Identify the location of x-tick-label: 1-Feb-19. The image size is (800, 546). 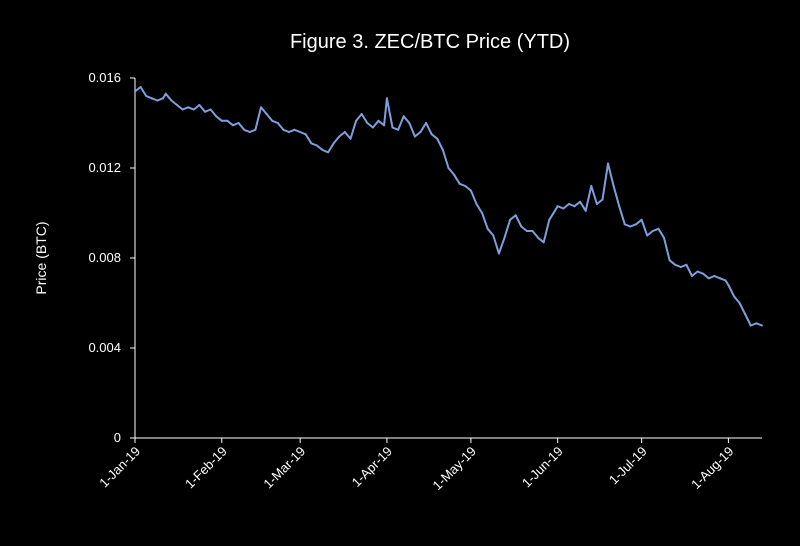
(206, 468).